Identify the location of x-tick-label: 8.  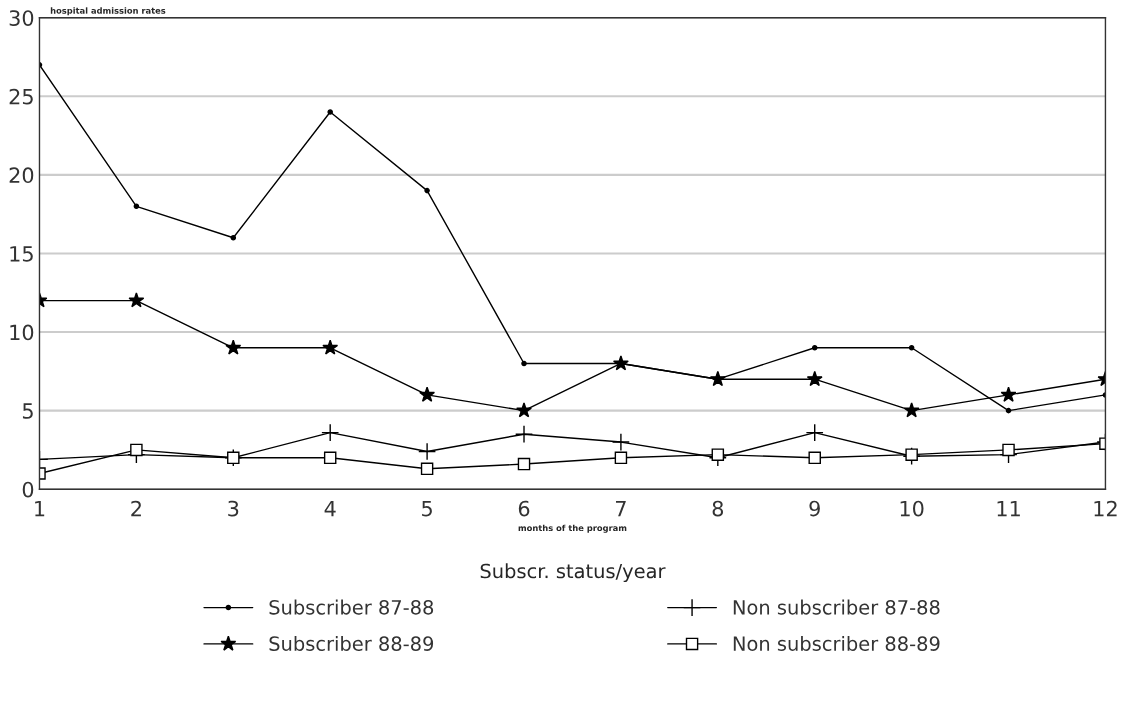
(718, 508).